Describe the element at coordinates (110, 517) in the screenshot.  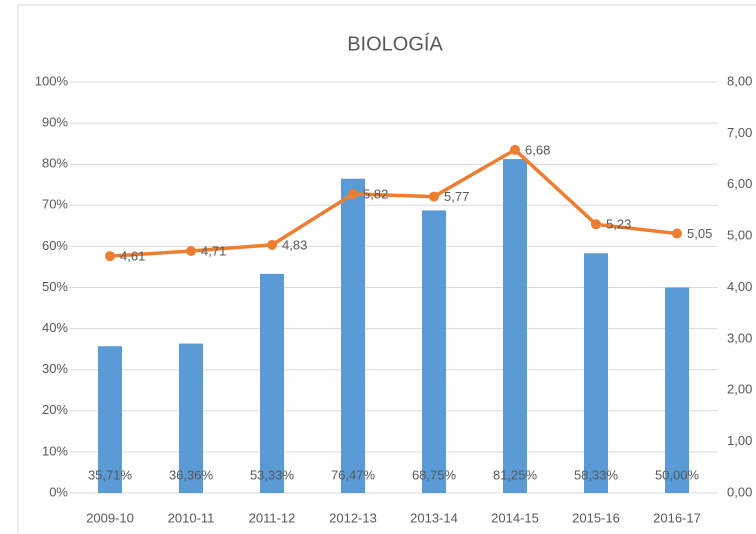
I see `x-tick-label: 2009-10` at that location.